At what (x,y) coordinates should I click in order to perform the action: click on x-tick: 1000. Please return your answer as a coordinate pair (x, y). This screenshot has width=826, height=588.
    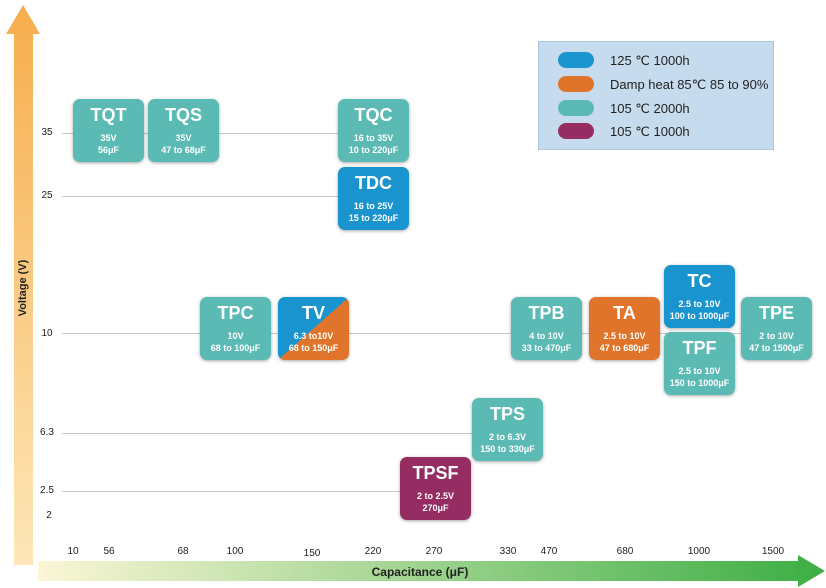
    Looking at the image, I should click on (699, 551).